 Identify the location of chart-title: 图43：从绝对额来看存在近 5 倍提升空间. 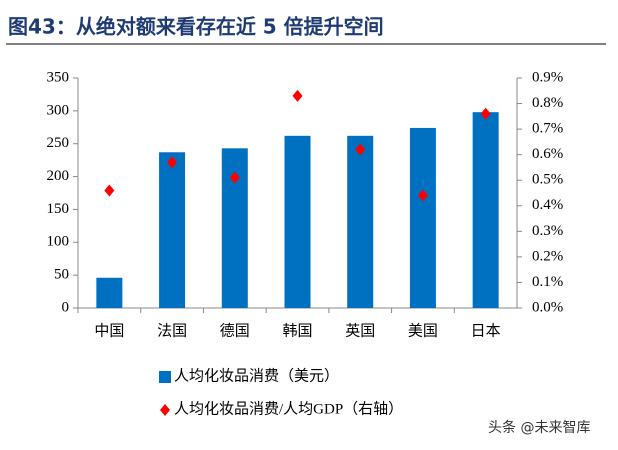
(196, 27).